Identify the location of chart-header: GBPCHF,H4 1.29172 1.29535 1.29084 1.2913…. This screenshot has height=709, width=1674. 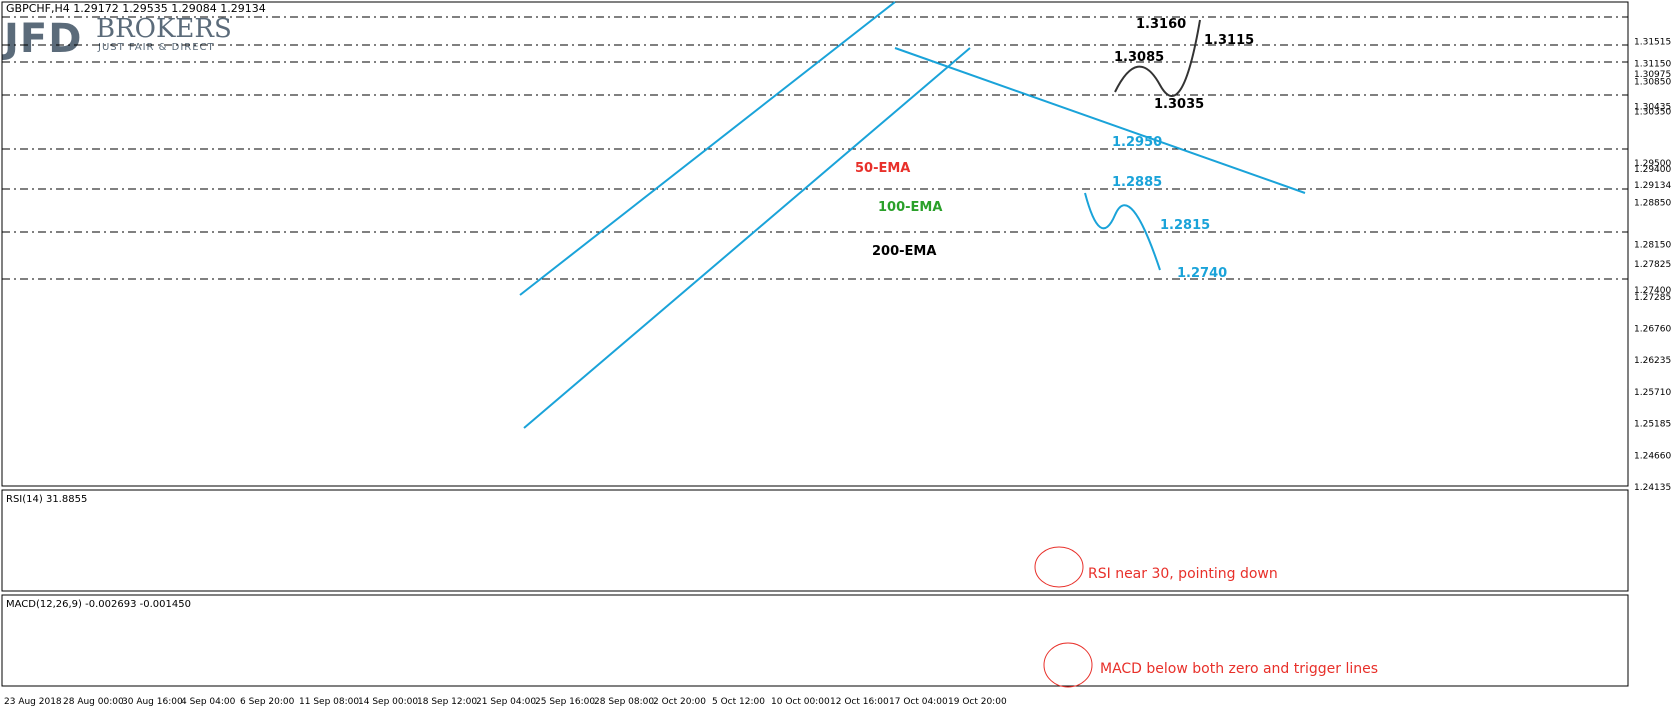
(136, 8).